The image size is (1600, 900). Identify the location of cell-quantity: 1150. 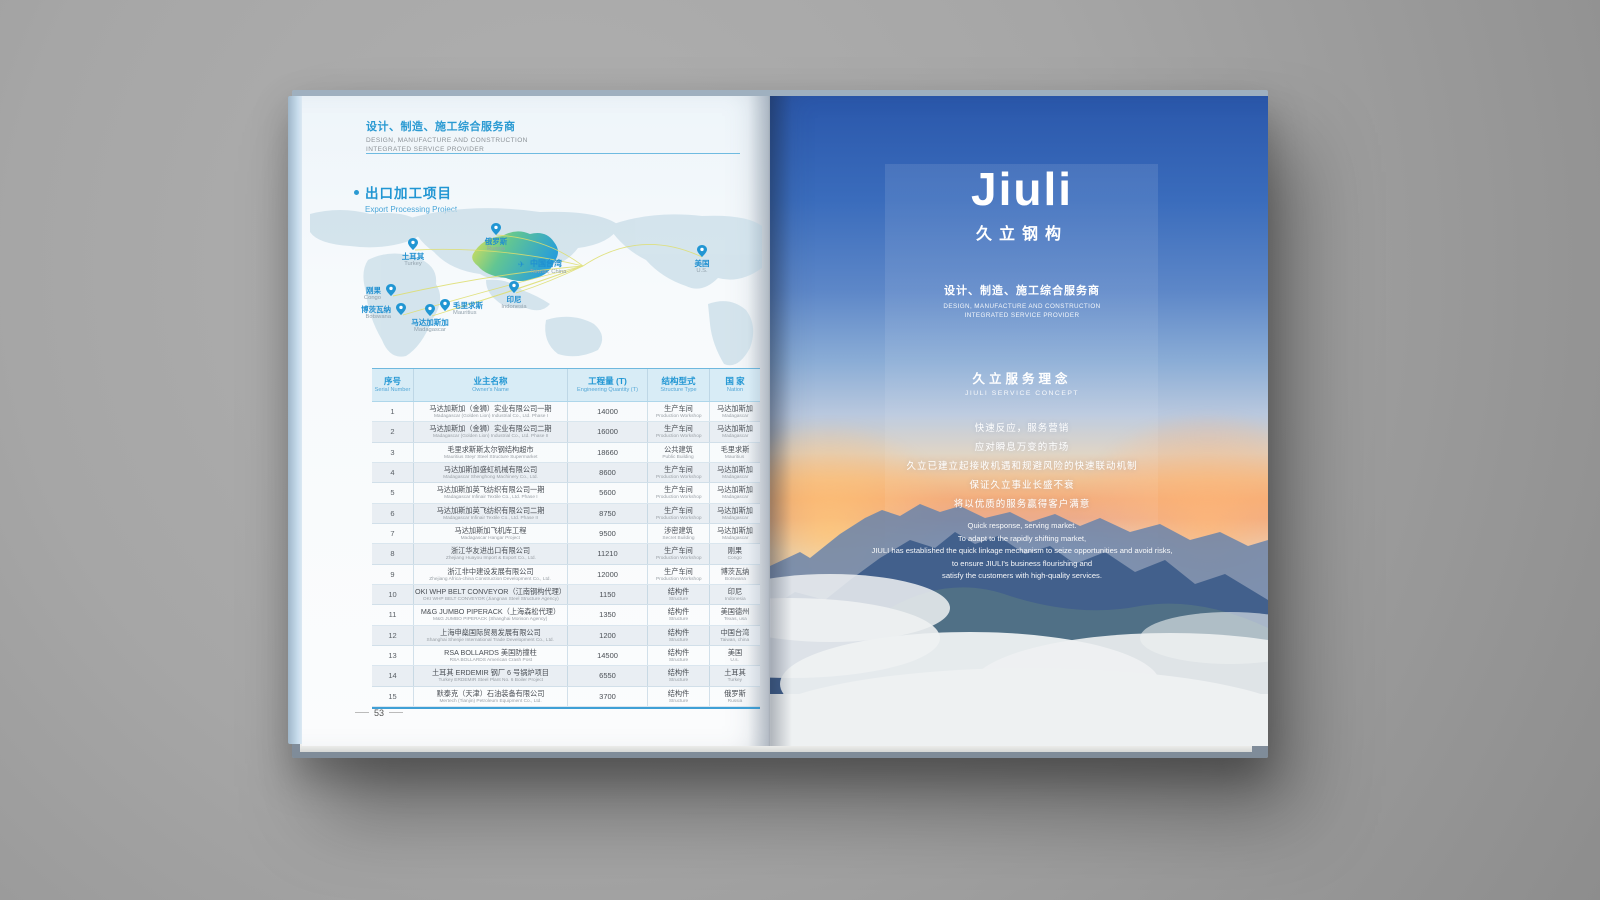
(607, 595).